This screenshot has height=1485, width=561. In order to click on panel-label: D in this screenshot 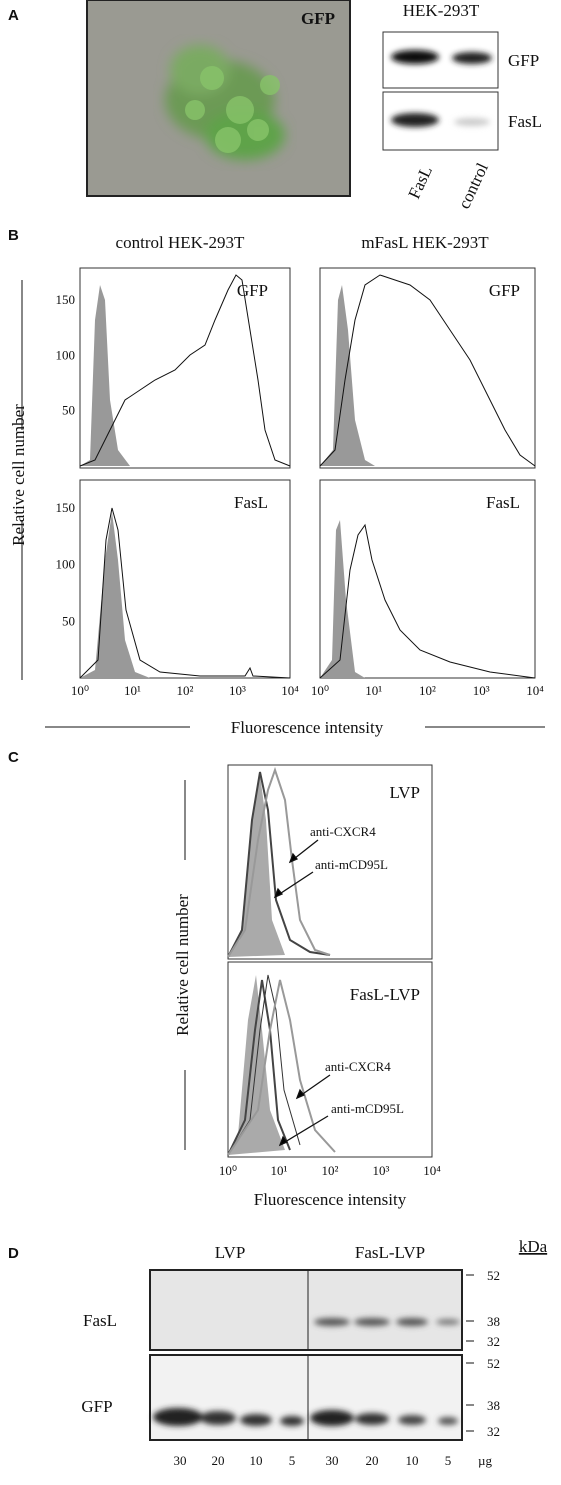, I will do `click(13, 1253)`.